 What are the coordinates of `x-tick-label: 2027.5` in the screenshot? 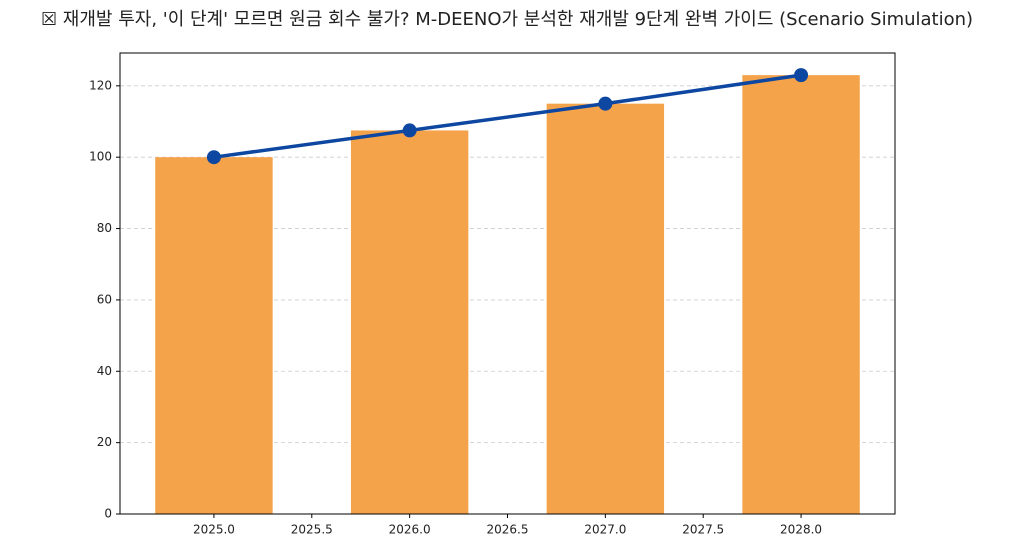 It's located at (703, 530).